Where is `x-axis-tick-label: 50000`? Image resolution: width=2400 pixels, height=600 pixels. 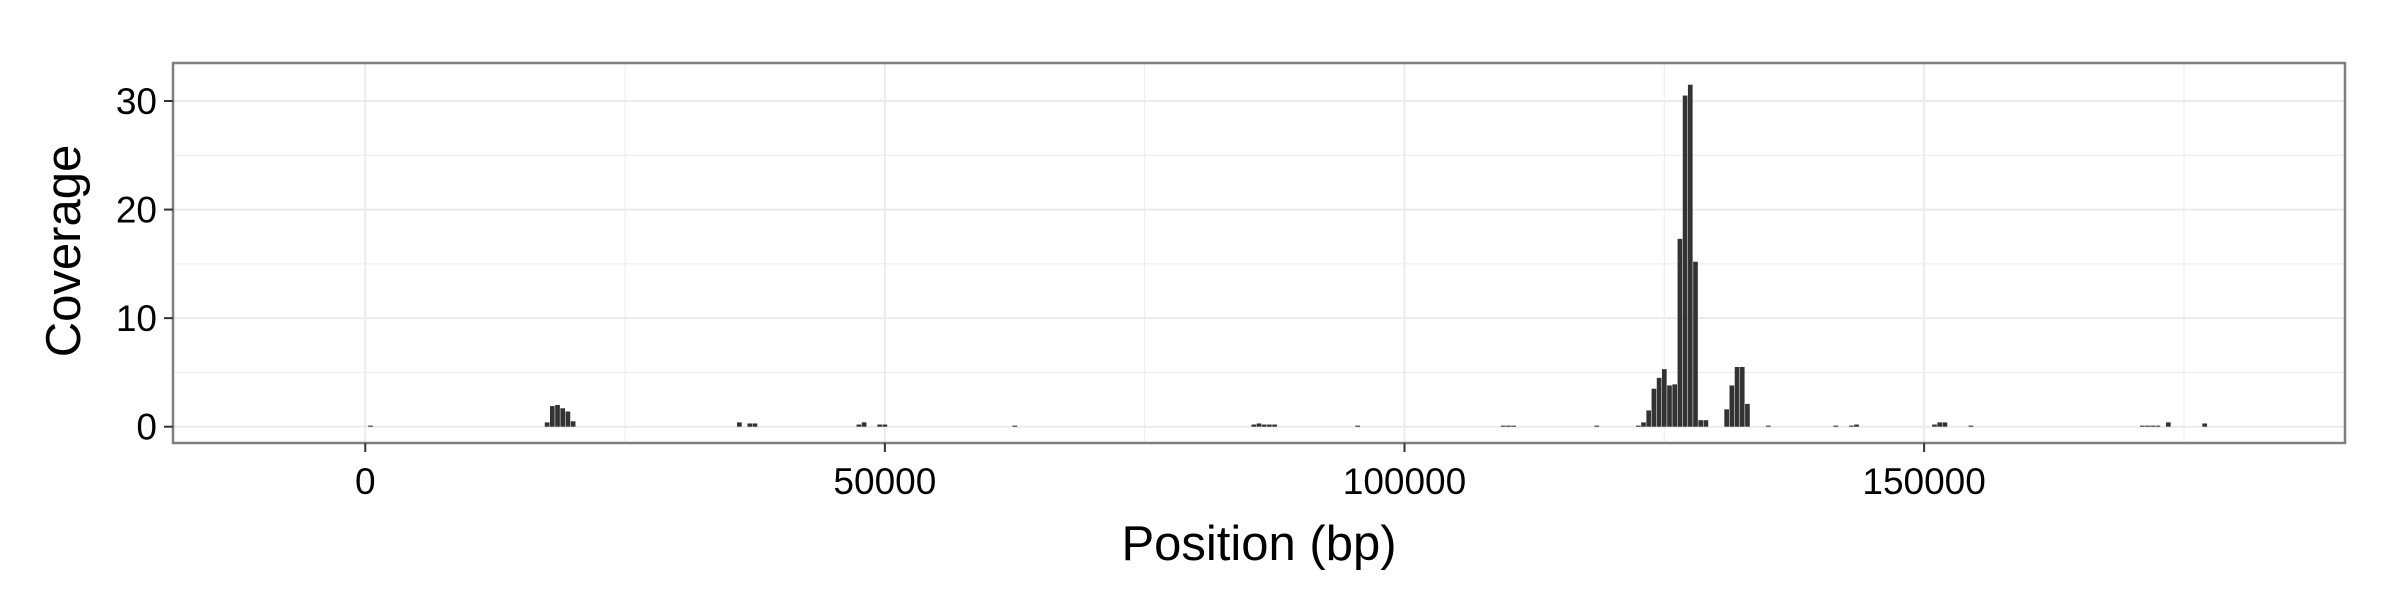
x-axis-tick-label: 50000 is located at coordinates (884, 481).